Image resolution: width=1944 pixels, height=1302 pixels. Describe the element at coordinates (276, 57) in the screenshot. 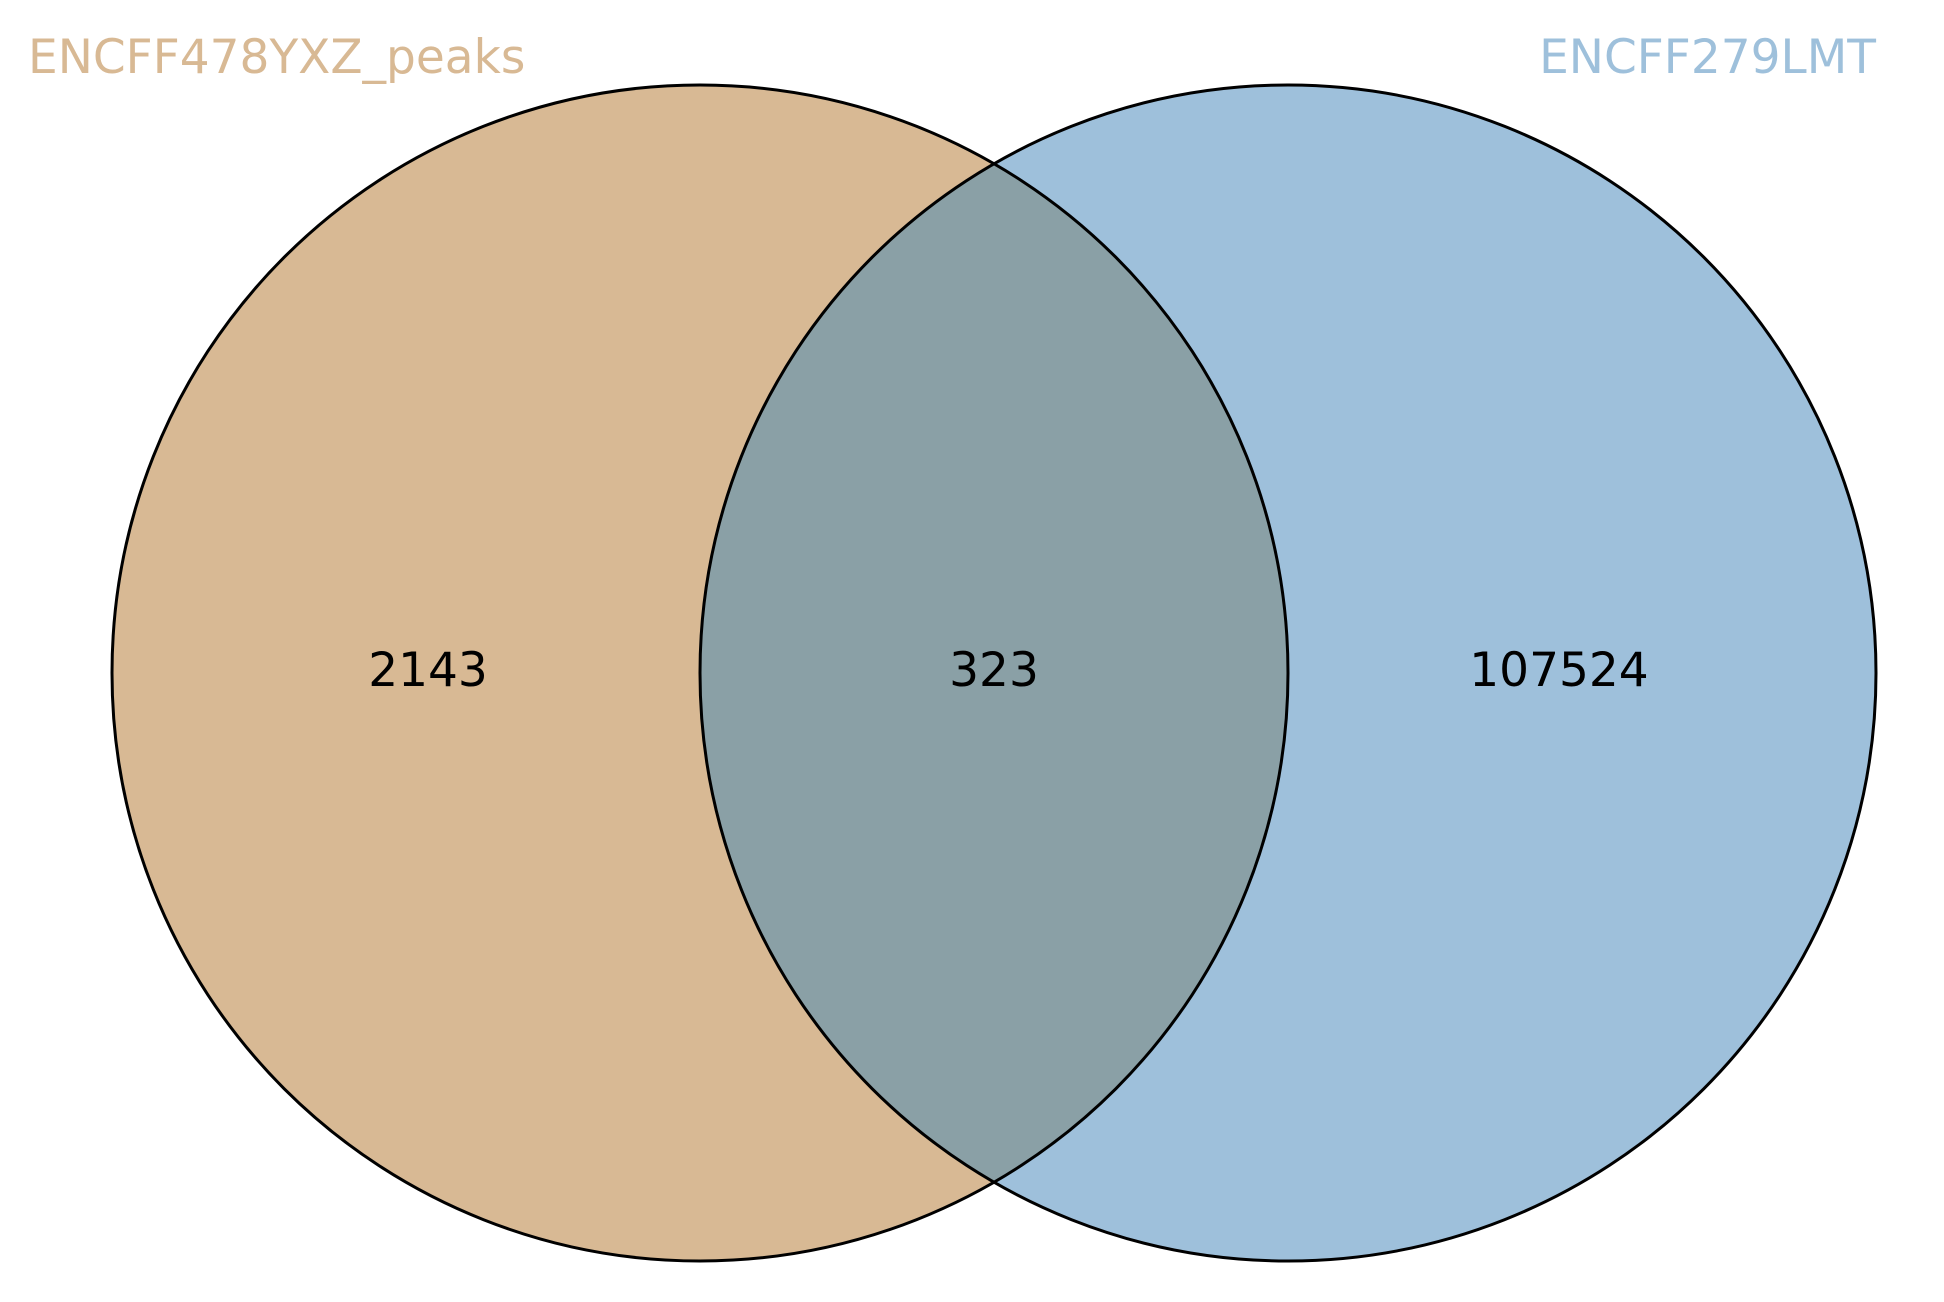

I see `set-a-label: ENCFF478YXZ_peaks` at that location.